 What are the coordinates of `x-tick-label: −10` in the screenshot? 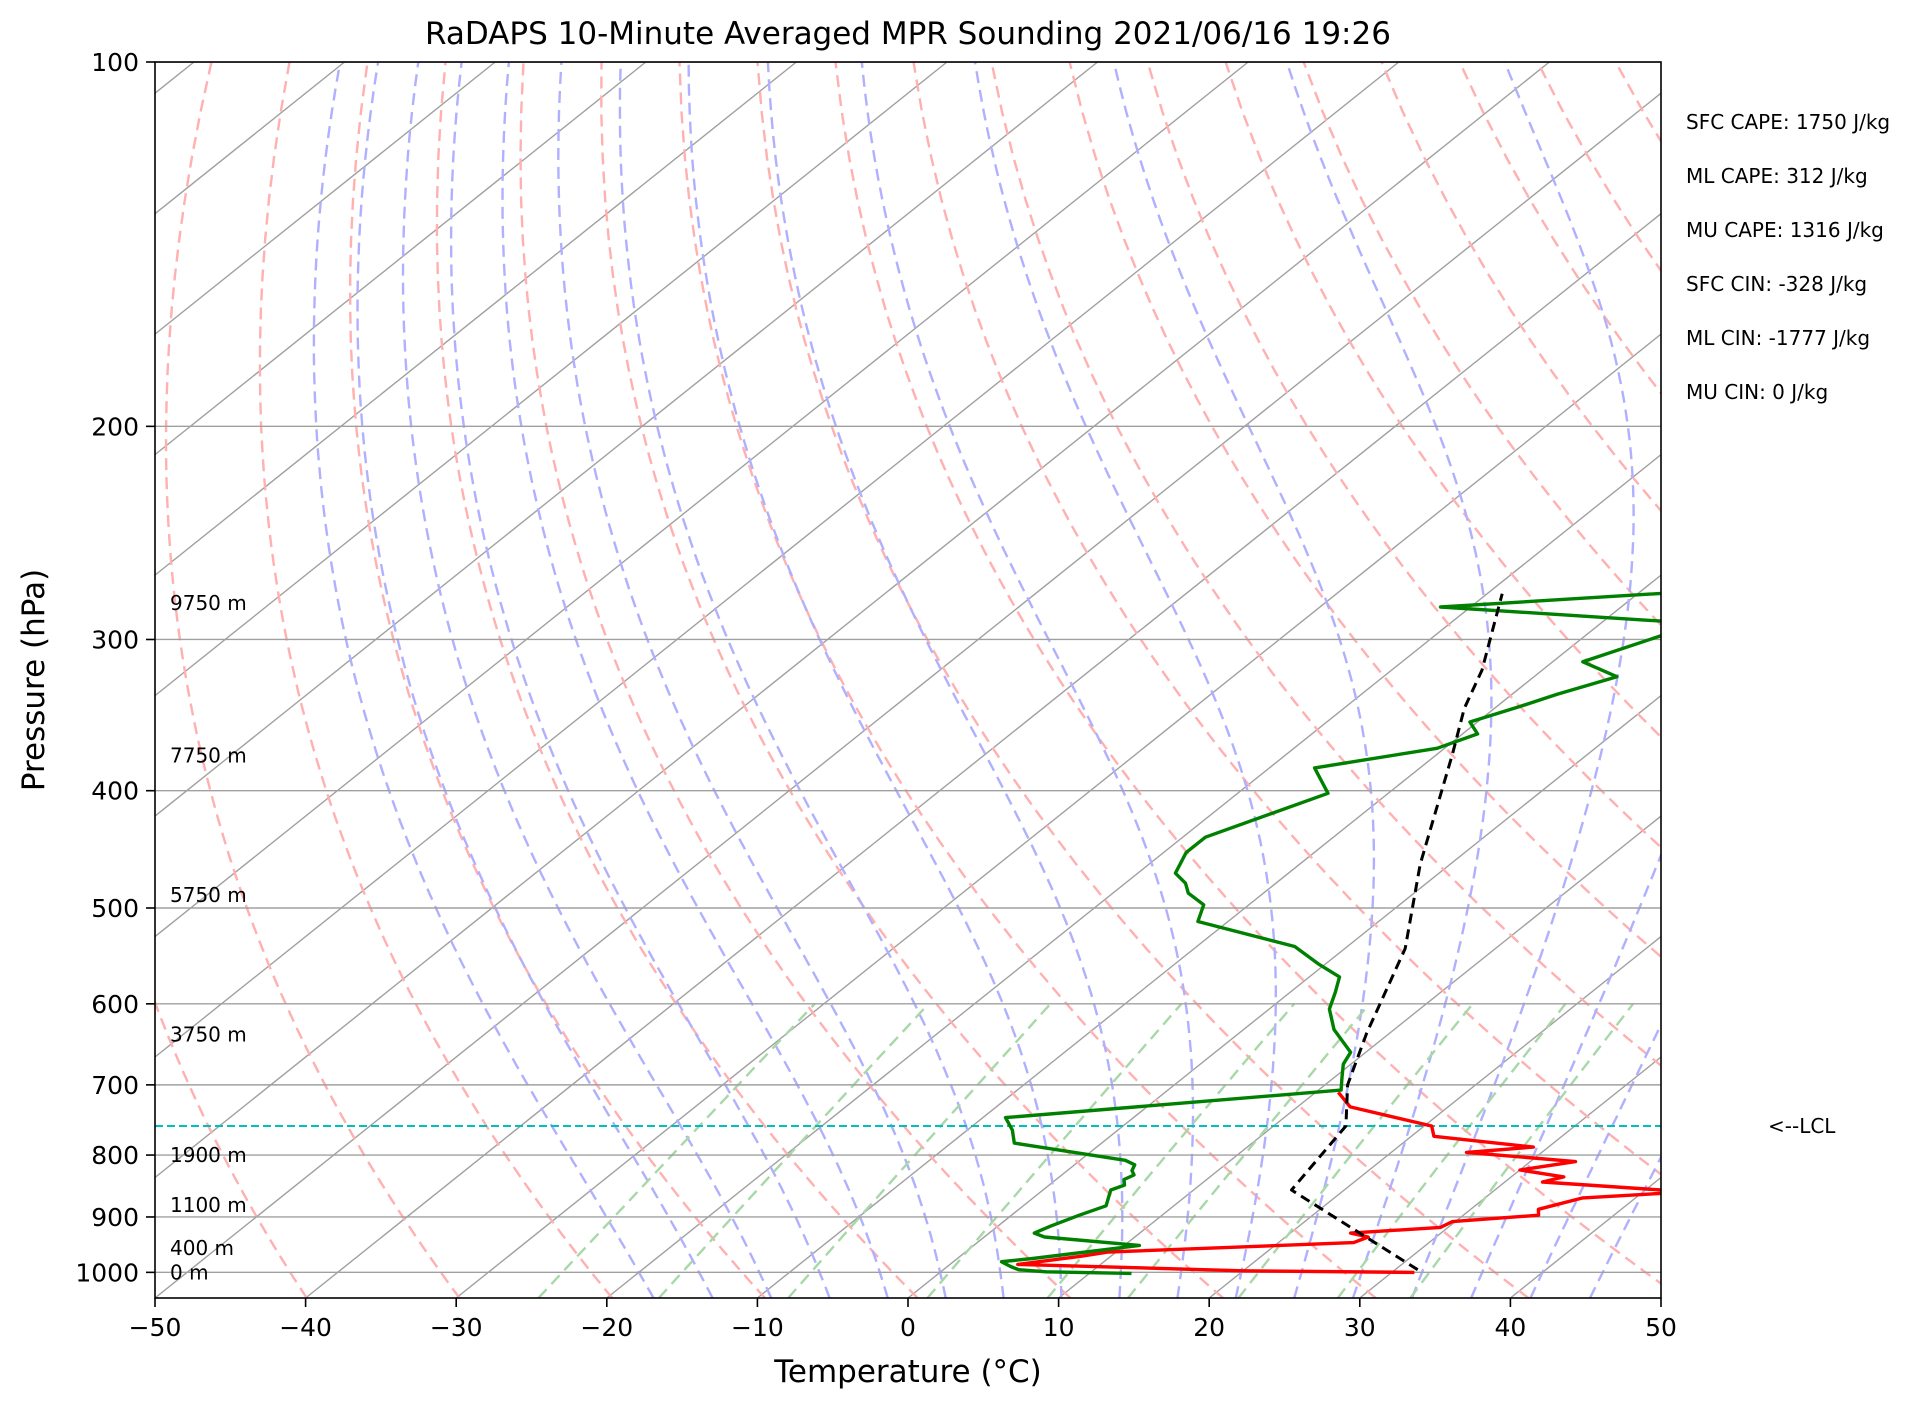 It's located at (757, 1327).